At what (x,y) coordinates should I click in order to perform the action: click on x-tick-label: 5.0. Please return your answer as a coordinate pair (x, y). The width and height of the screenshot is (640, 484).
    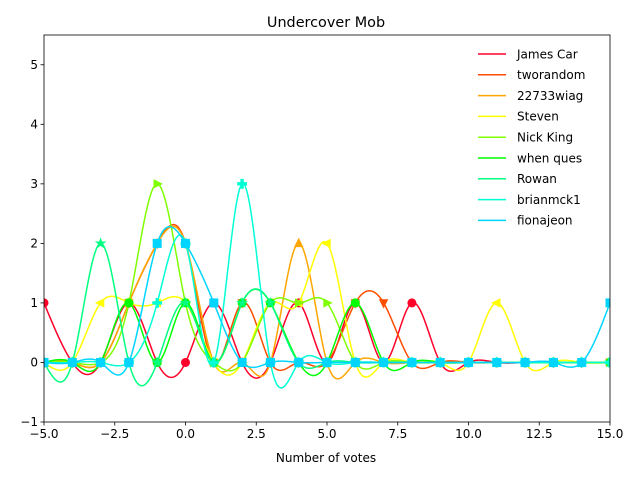
    Looking at the image, I should click on (326, 434).